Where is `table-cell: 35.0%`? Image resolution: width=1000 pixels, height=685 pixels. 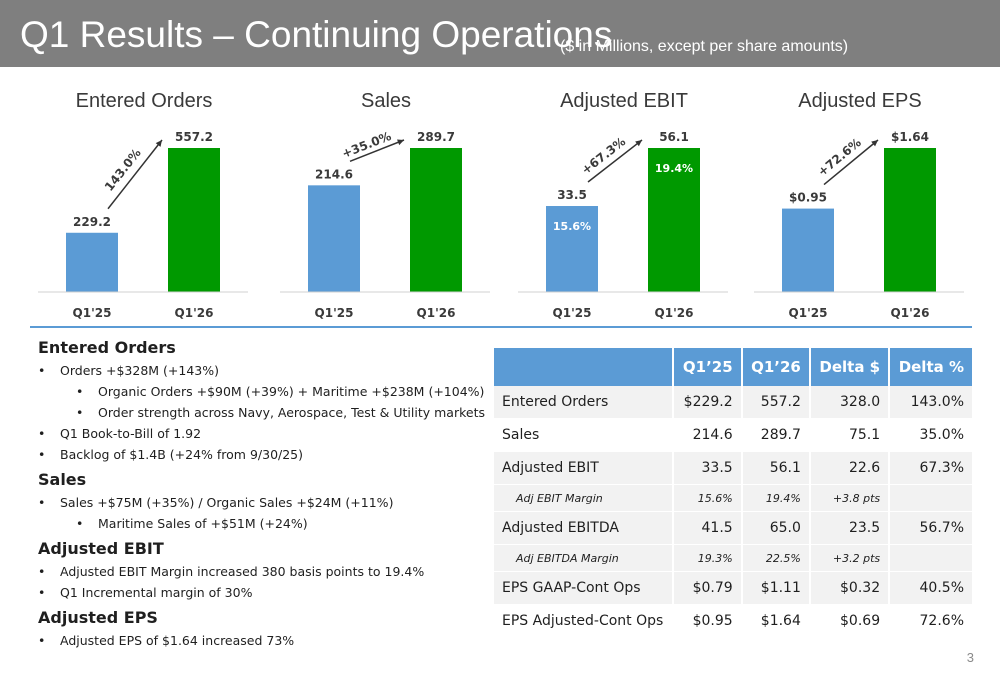 table-cell: 35.0% is located at coordinates (930, 435).